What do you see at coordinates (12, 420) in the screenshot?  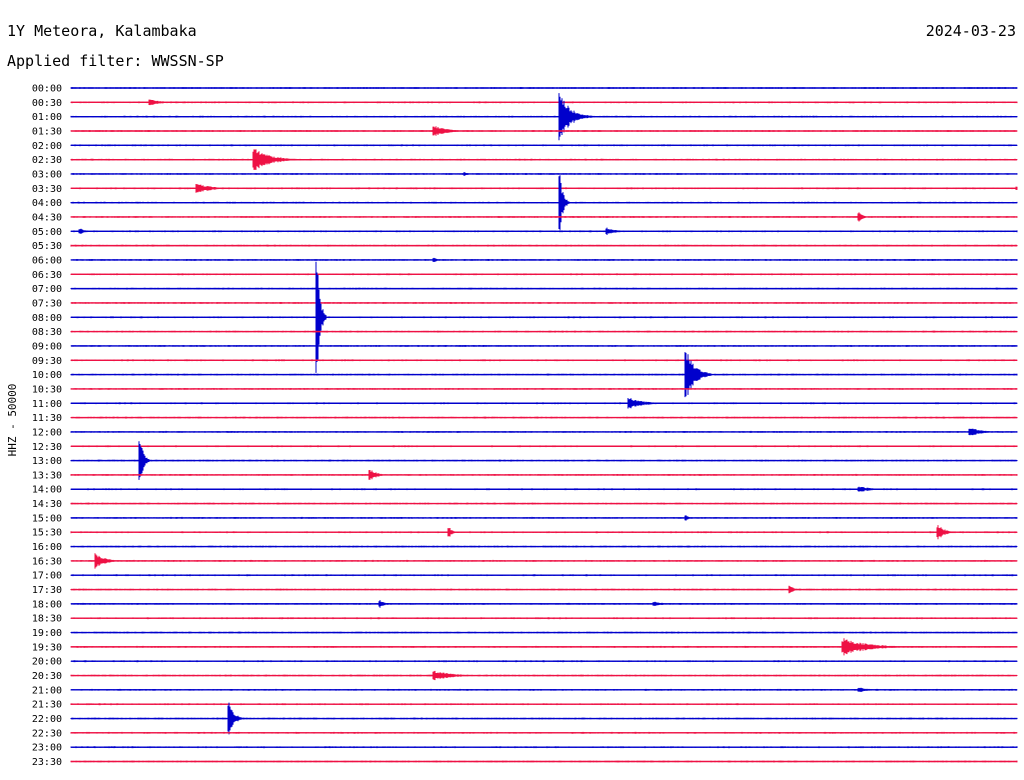 I see `y-axis-label: HHZ - 50000` at bounding box center [12, 420].